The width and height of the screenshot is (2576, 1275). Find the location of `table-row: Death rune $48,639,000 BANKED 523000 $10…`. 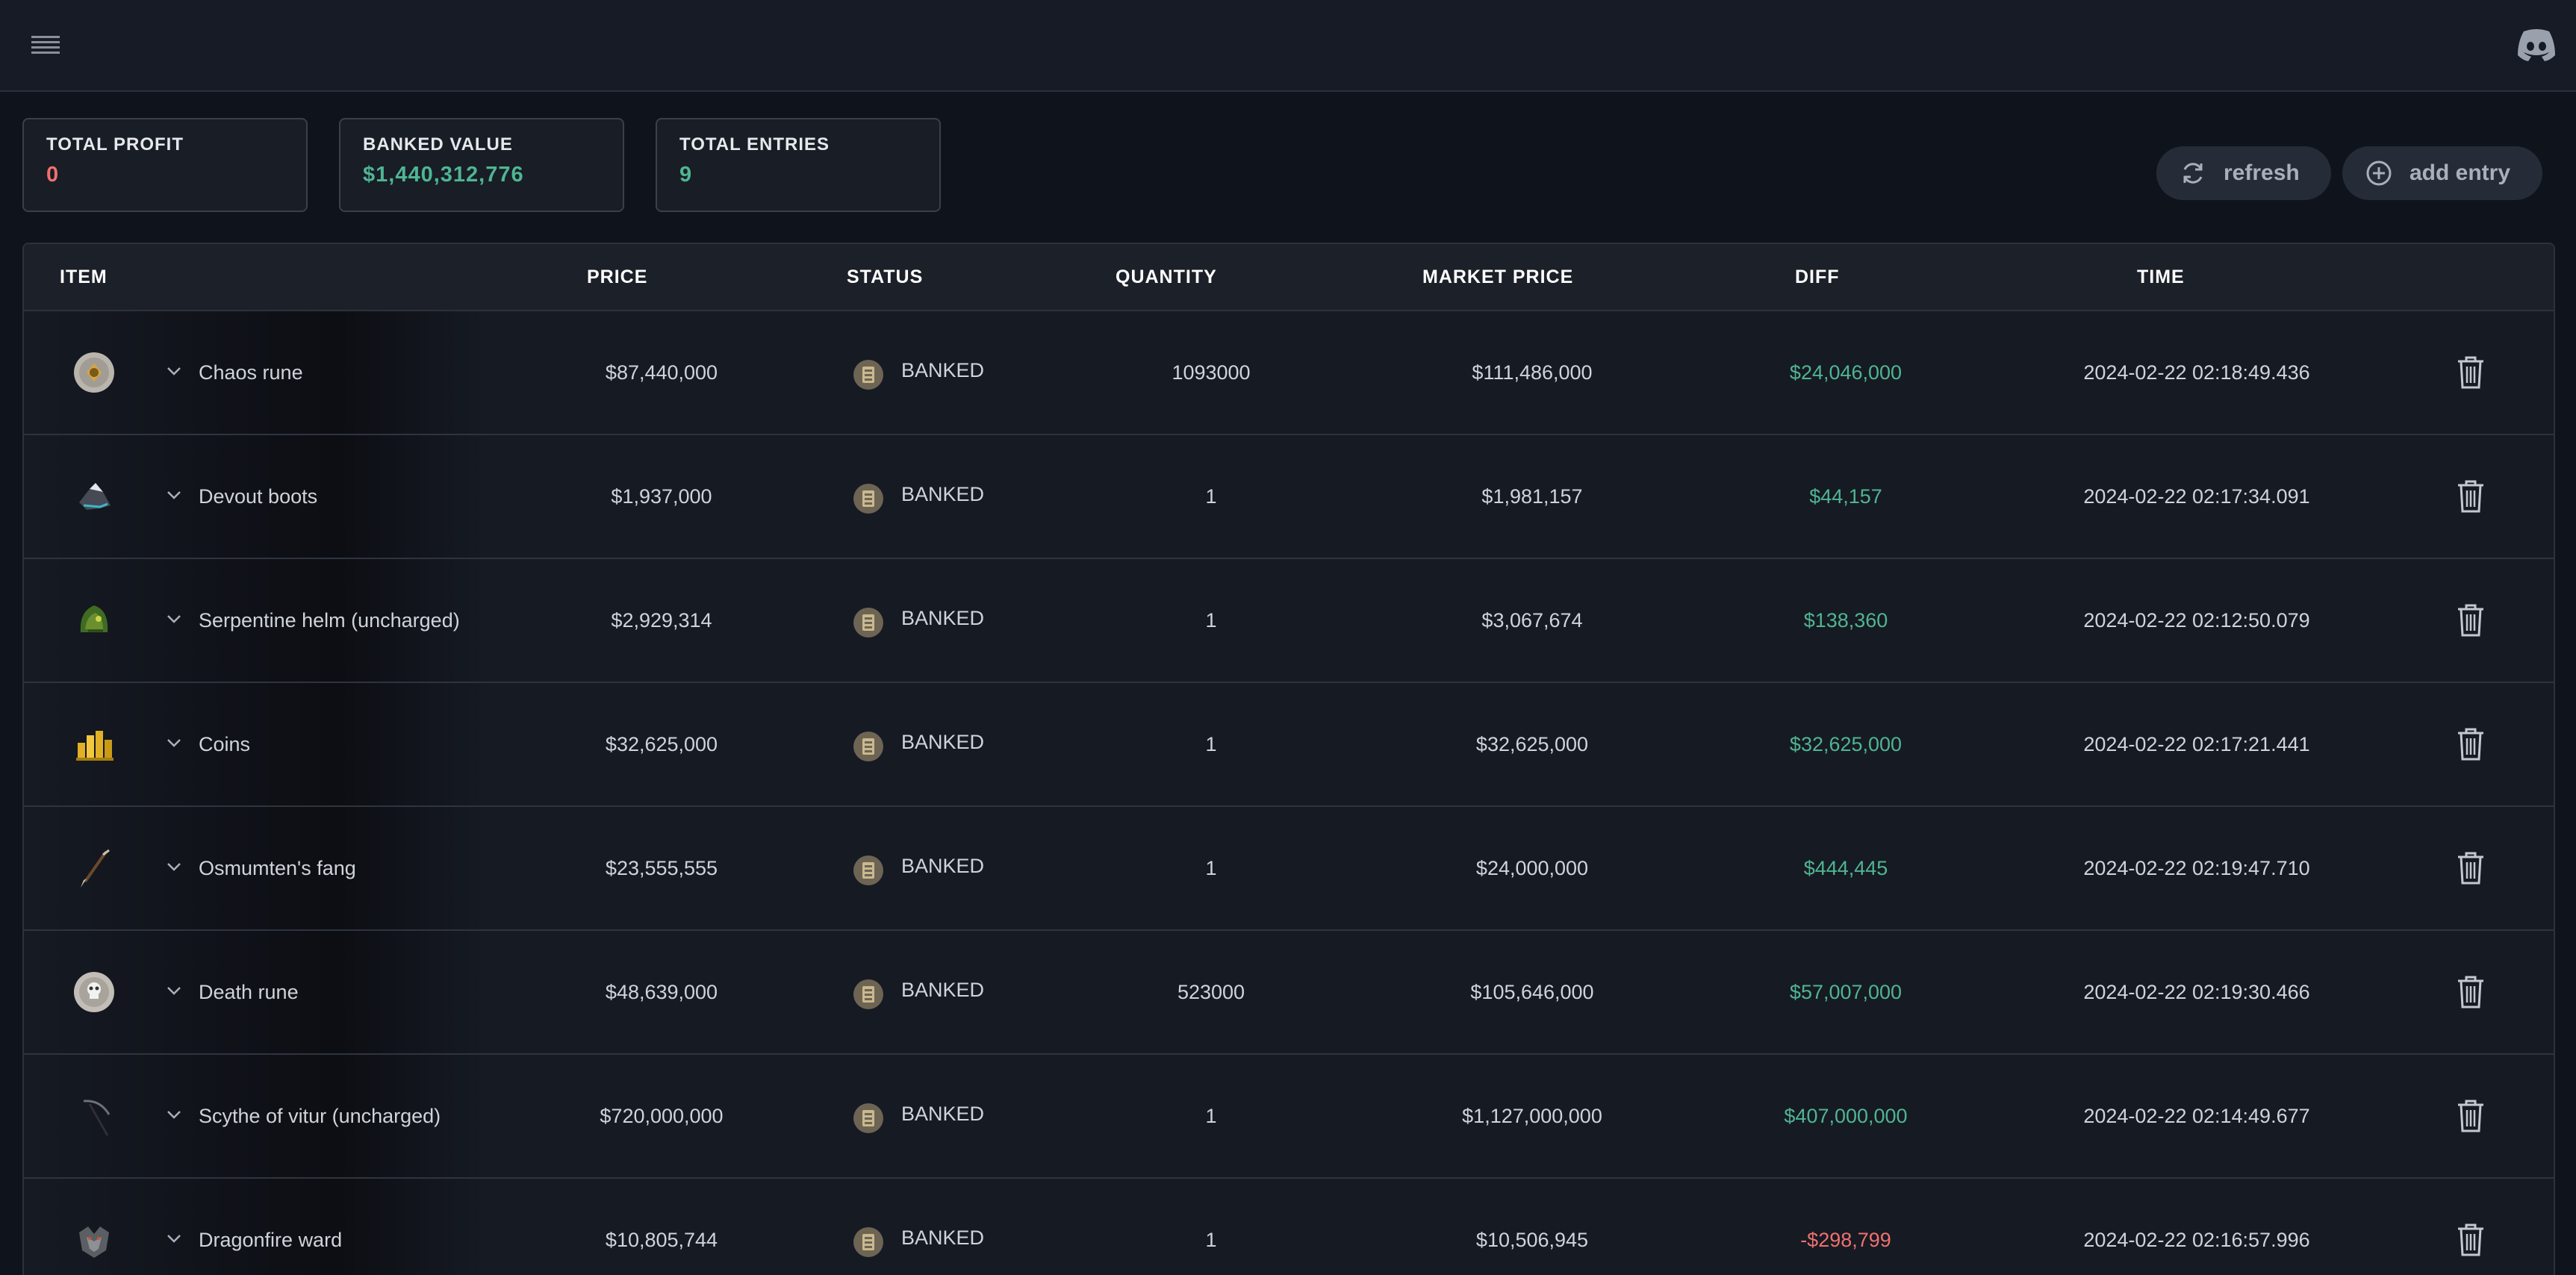

table-row: Death rune $48,639,000 BANKED 523000 $10… is located at coordinates (1289, 993).